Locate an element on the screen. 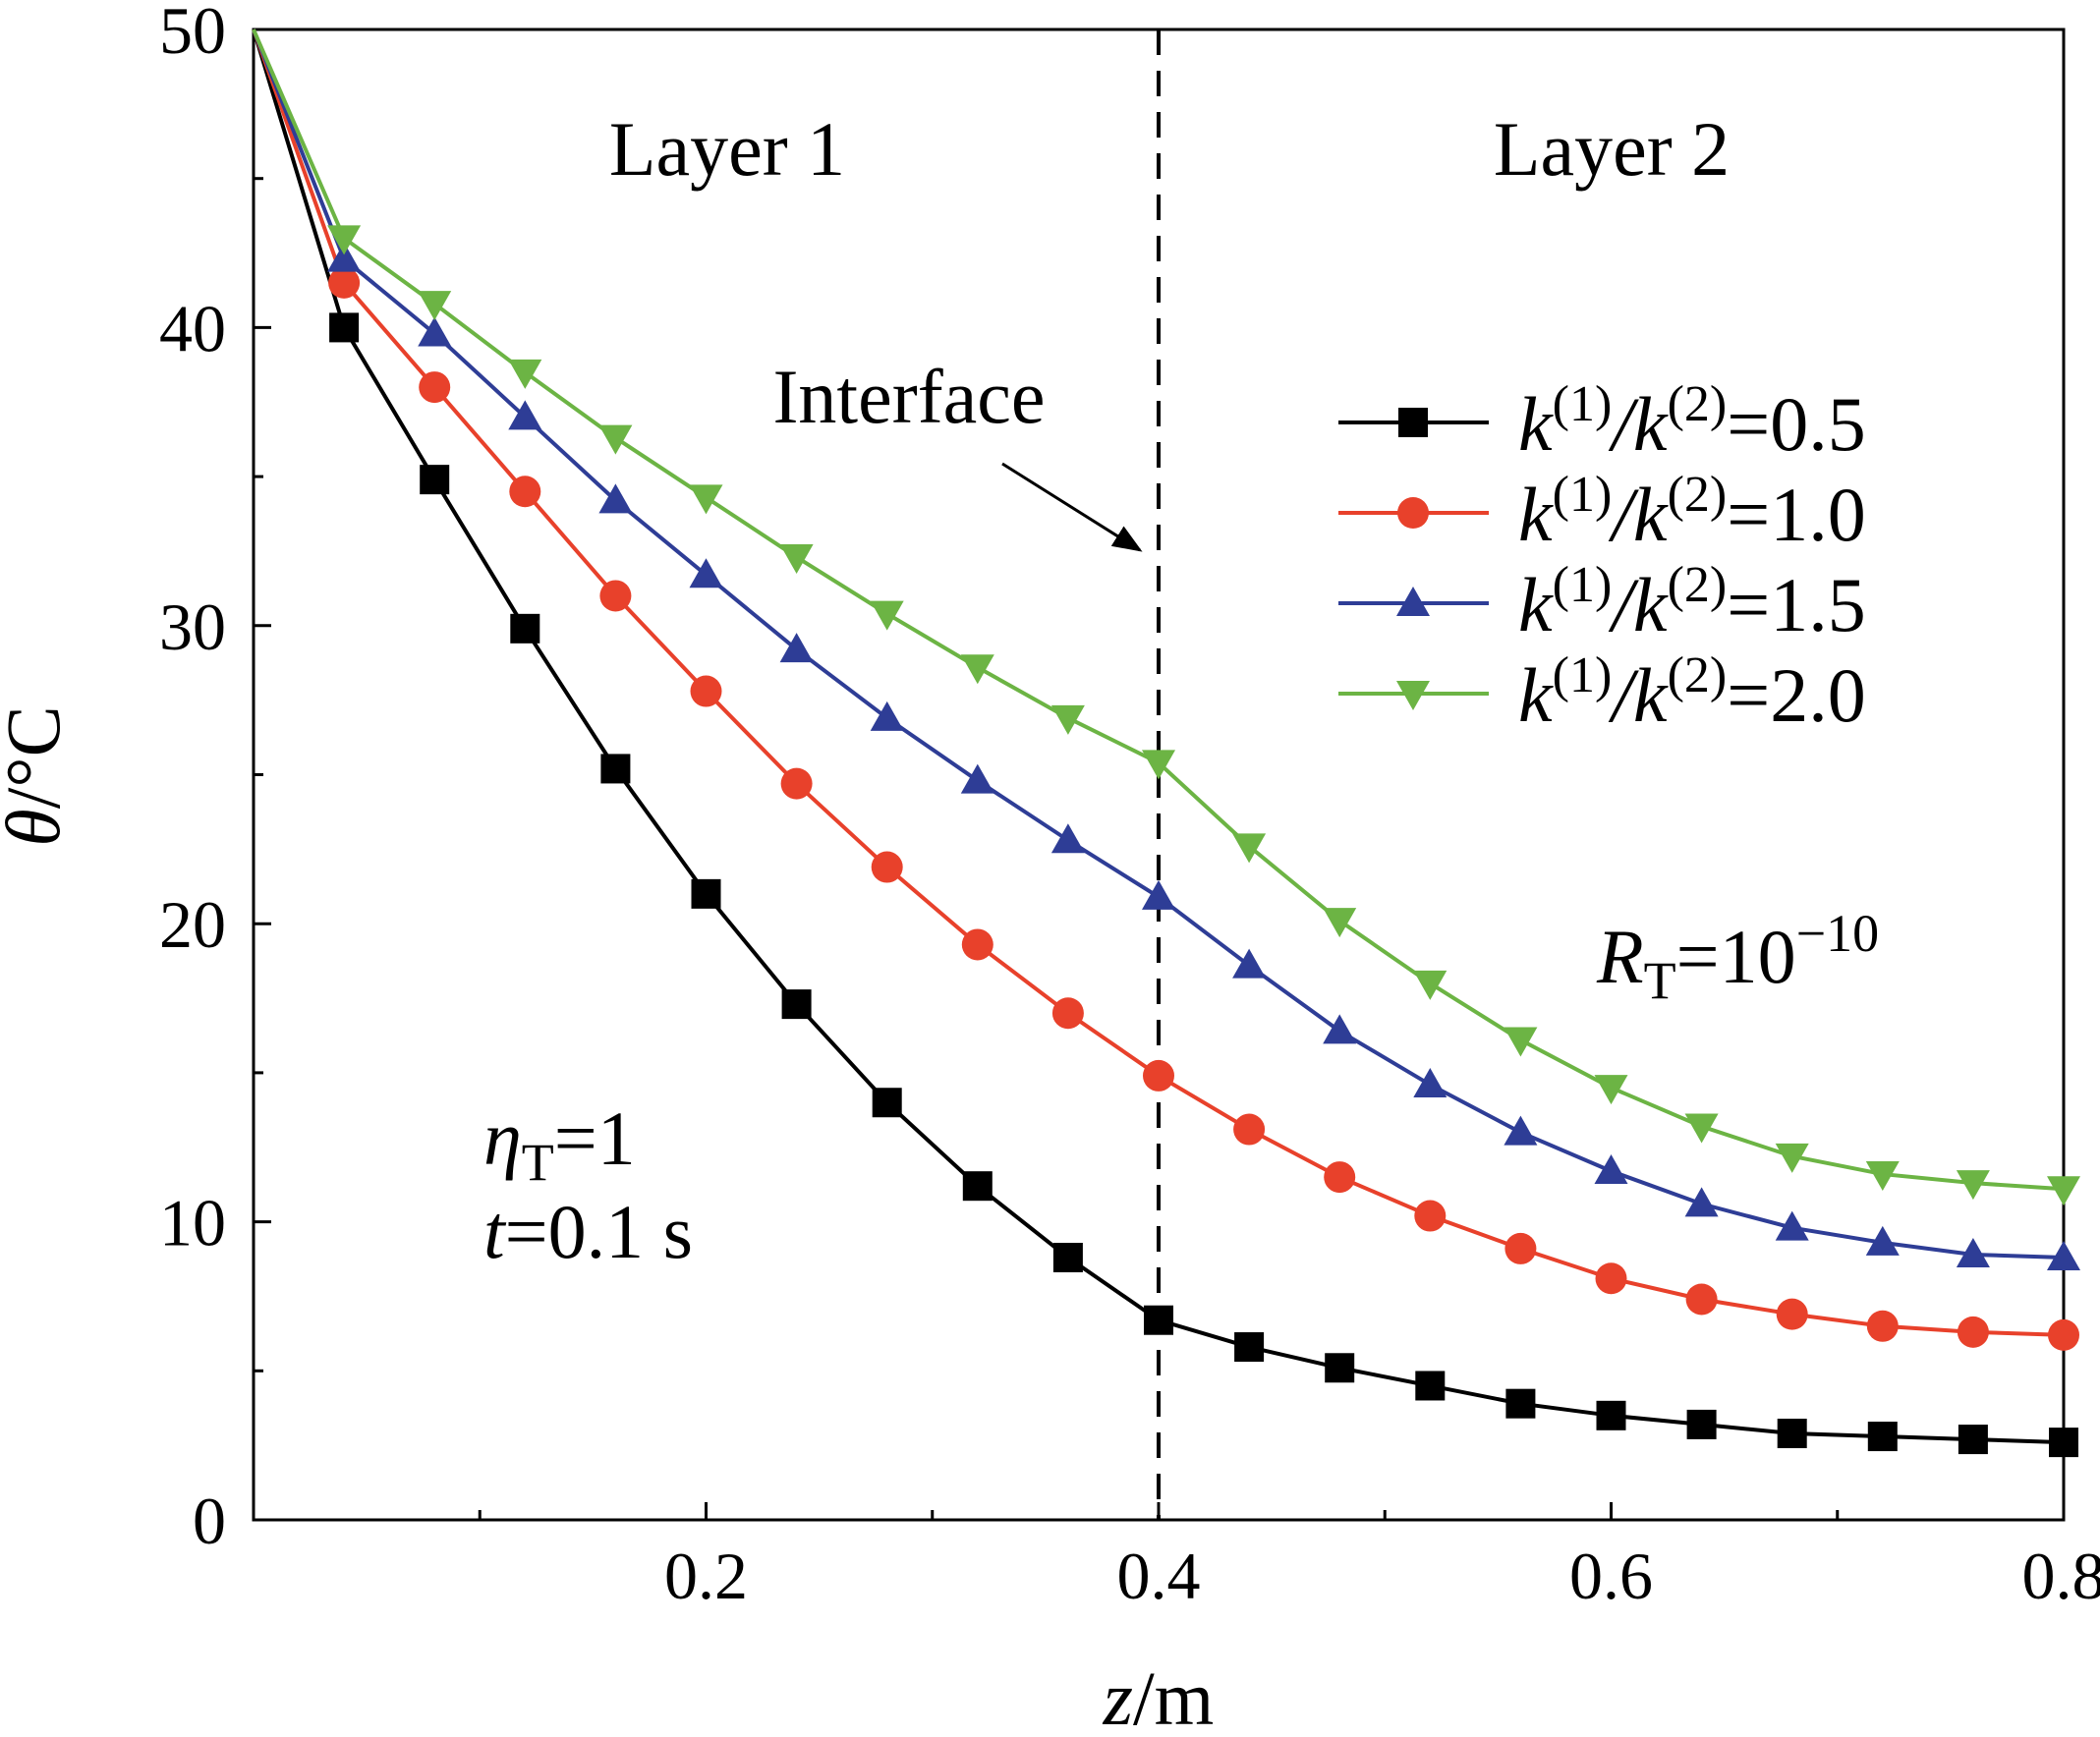 This screenshot has width=2100, height=1737. eta-italic: η is located at coordinates (502, 1138).